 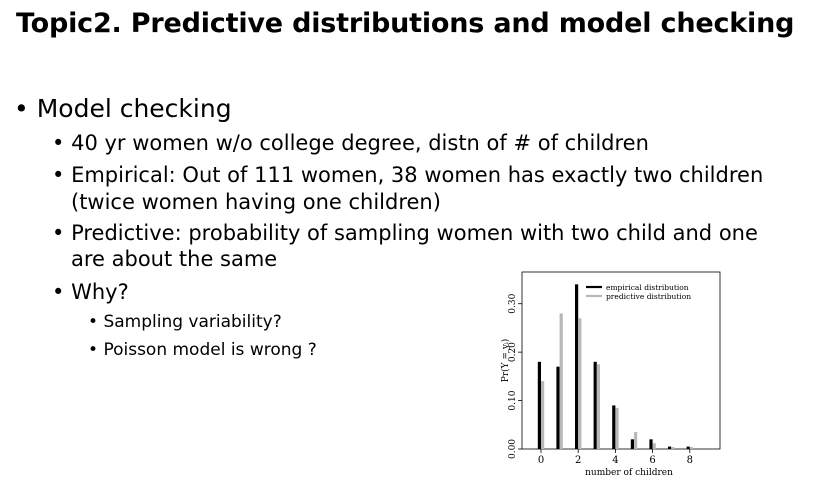 I want to click on legend-label: empirical distribution, so click(x=647, y=287).